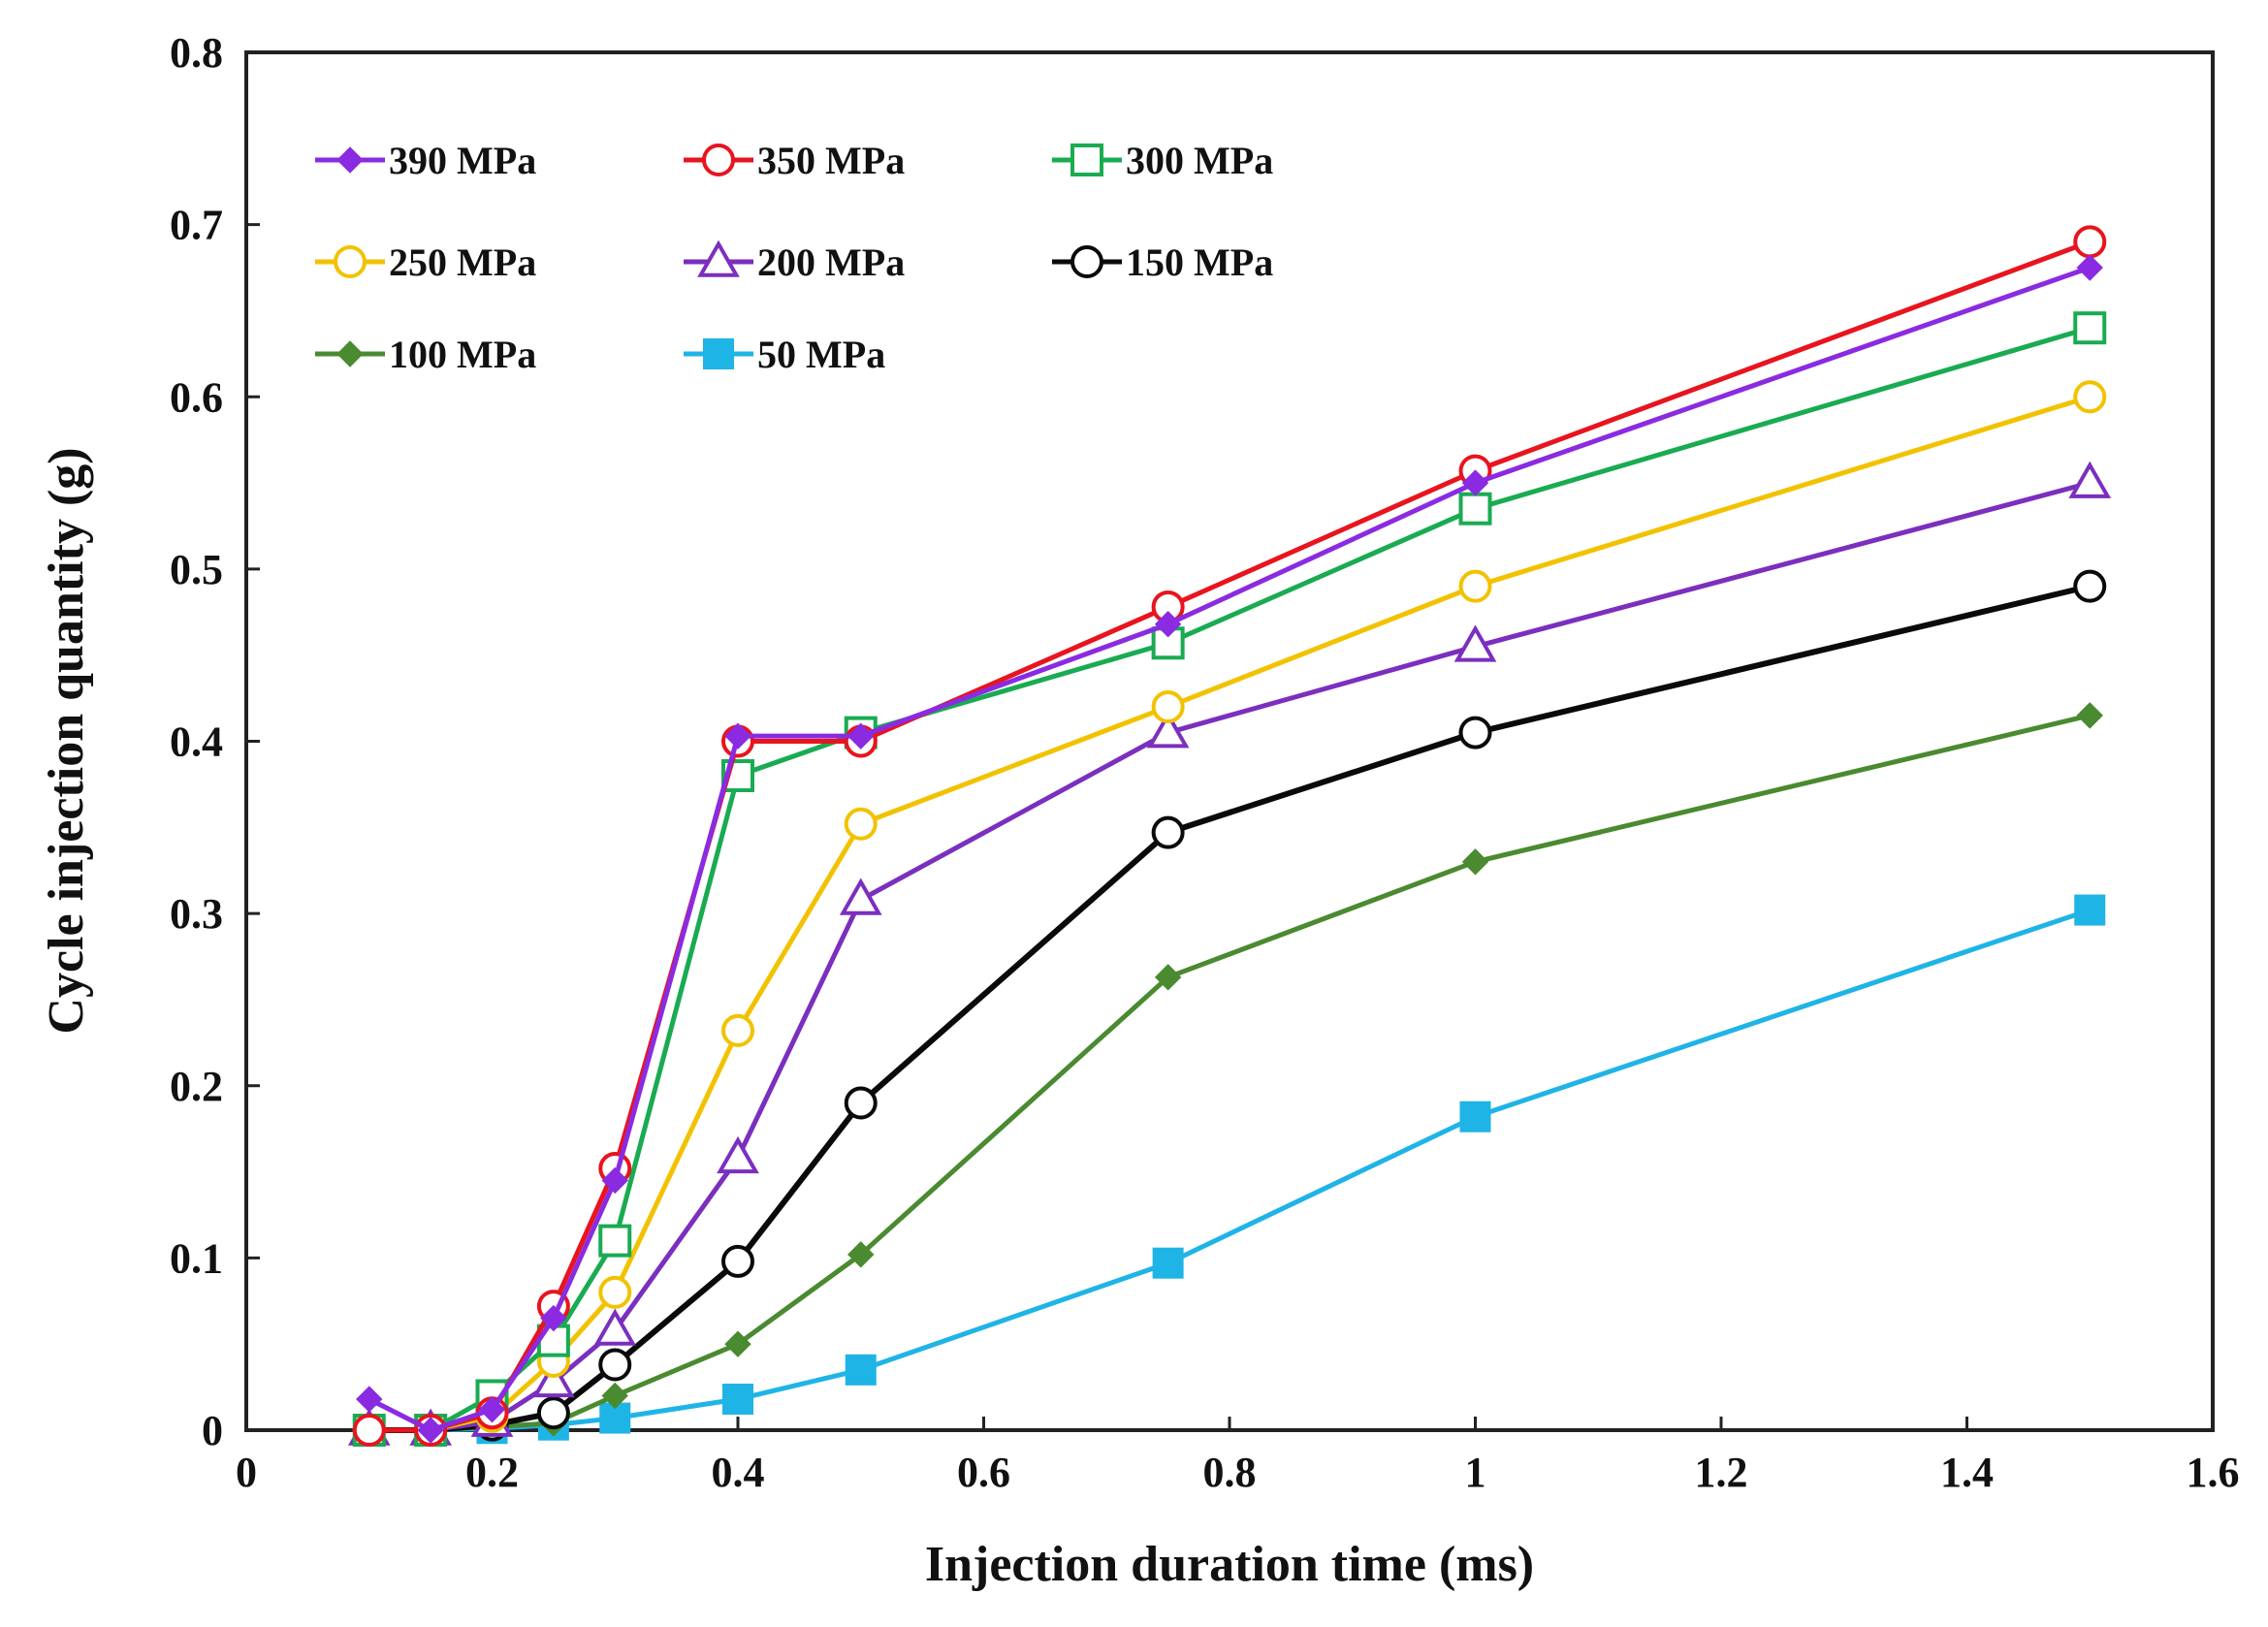 The image size is (2268, 1627). Describe the element at coordinates (831, 160) in the screenshot. I see `legend-label: 350 MPa` at that location.